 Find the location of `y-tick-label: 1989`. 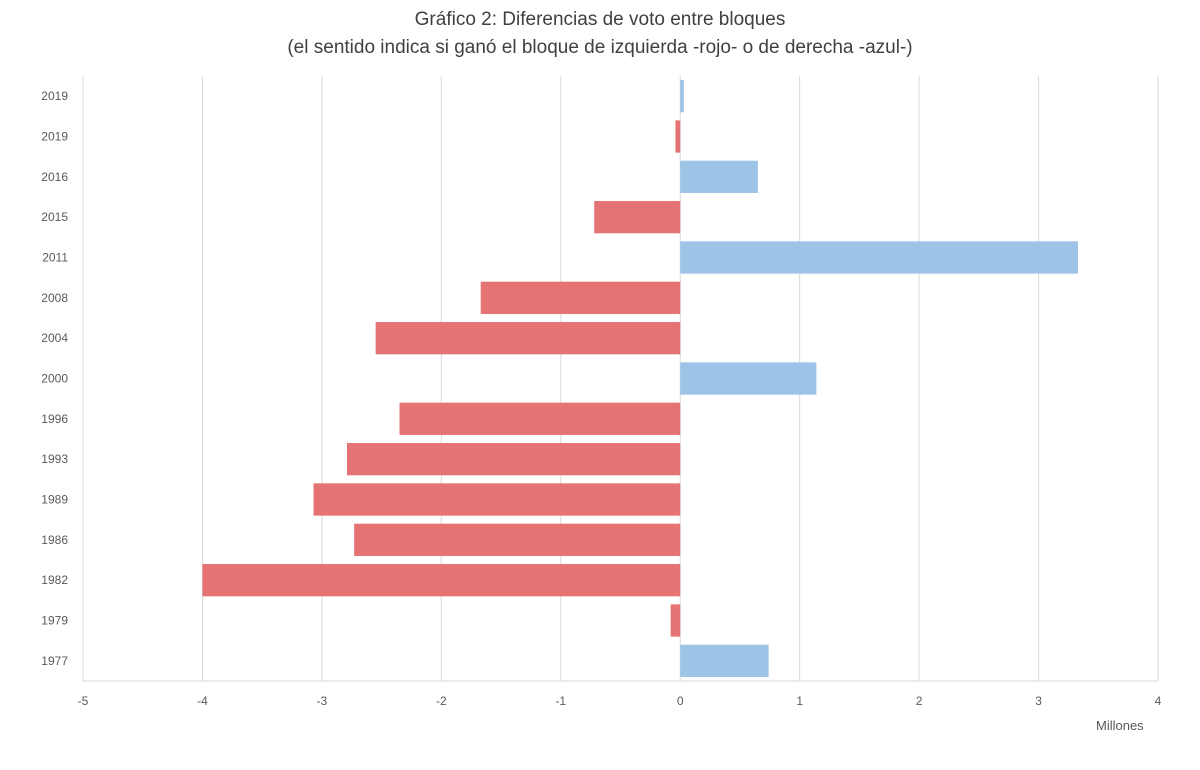

y-tick-label: 1989 is located at coordinates (54, 500).